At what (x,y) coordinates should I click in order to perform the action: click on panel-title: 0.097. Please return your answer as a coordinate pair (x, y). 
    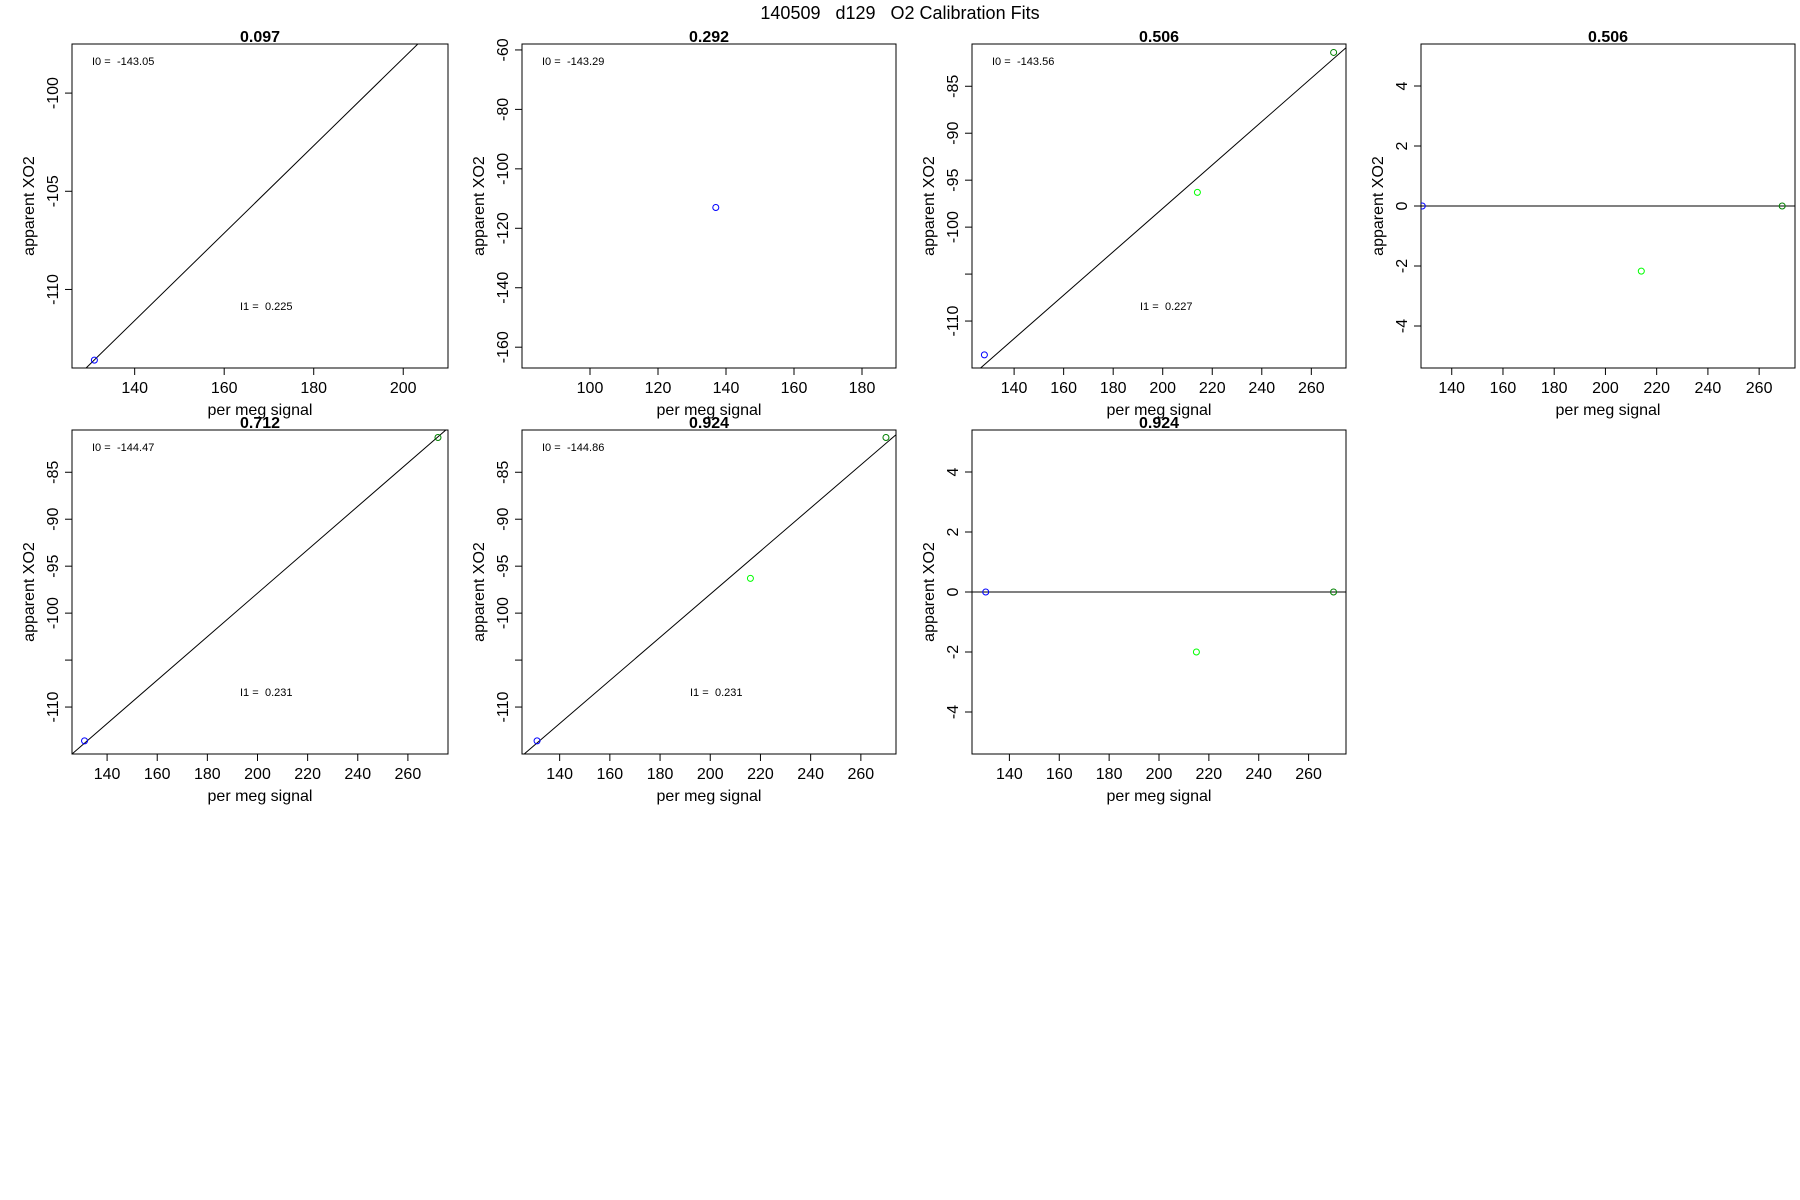
    Looking at the image, I should click on (260, 37).